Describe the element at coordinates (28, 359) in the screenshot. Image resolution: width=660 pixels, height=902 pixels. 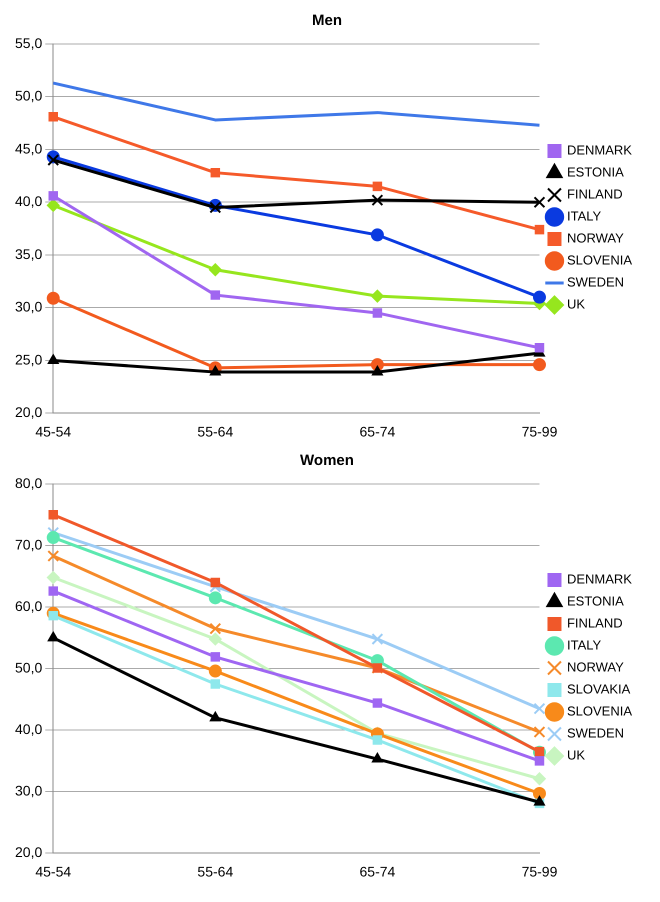
I see `y-tick-label: 25,0` at that location.